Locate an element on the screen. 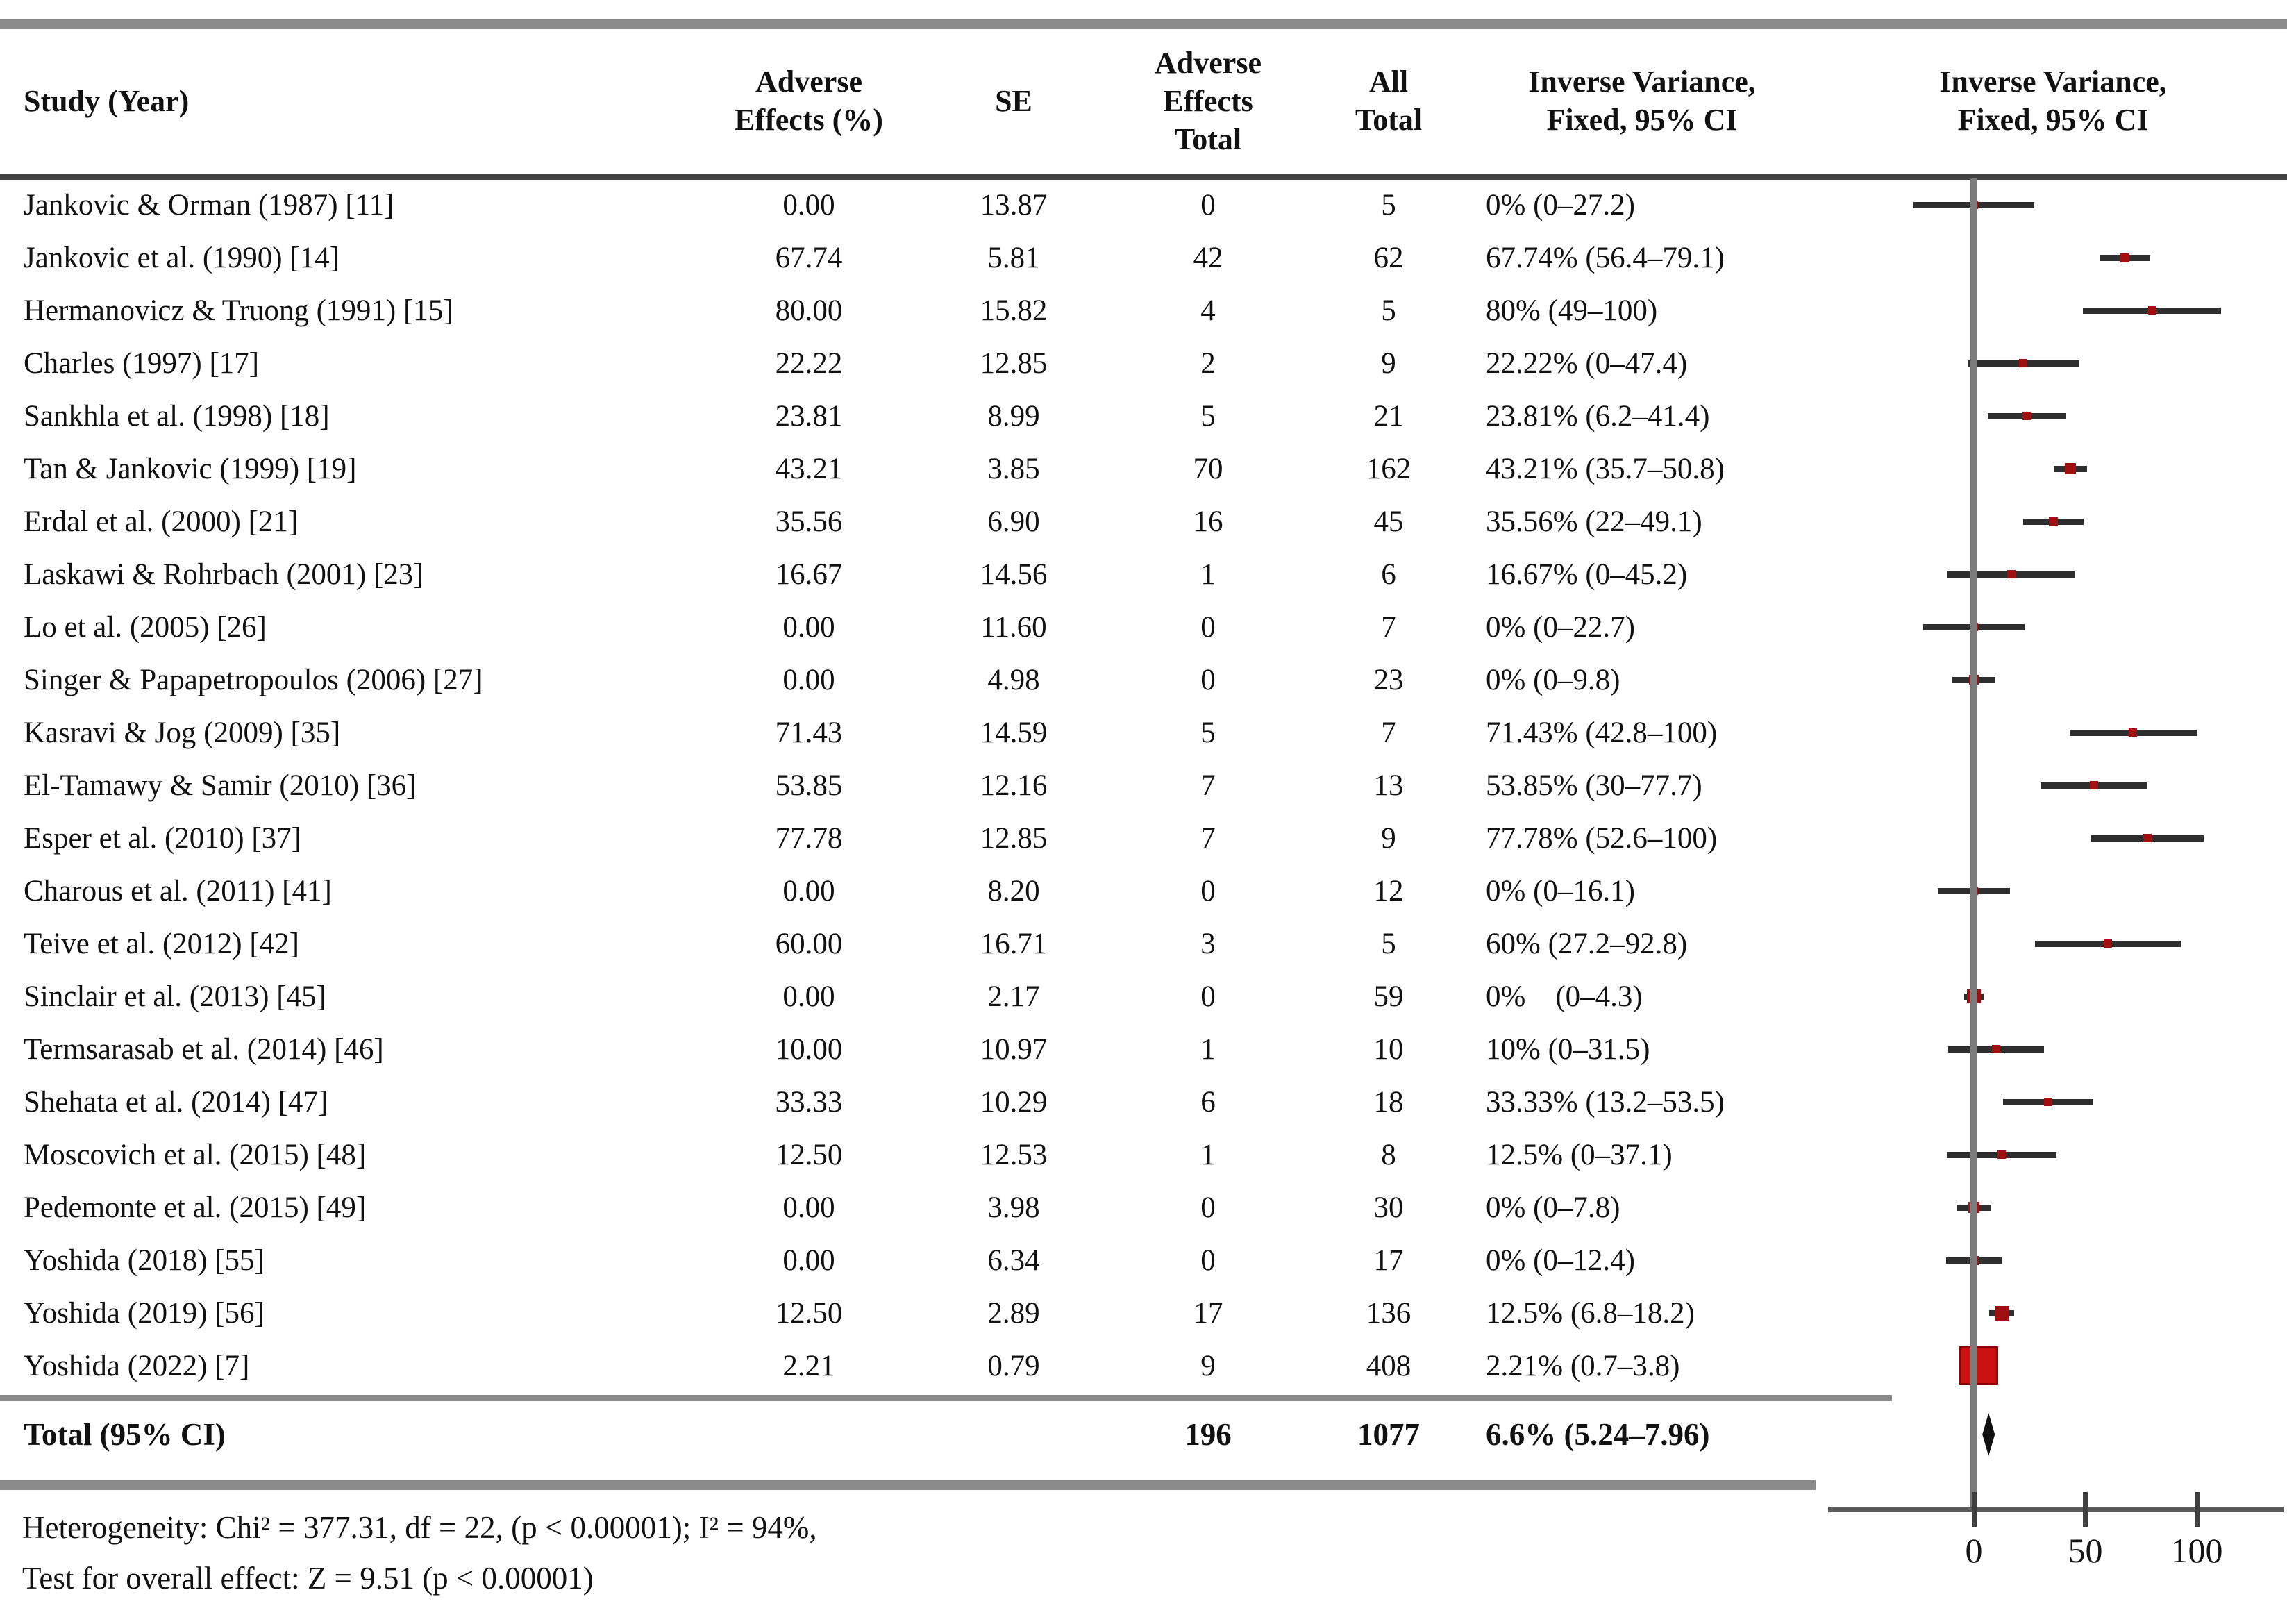 This screenshot has height=1624, width=2287. ci-text: 10% (0–31.5) is located at coordinates (1568, 1049).